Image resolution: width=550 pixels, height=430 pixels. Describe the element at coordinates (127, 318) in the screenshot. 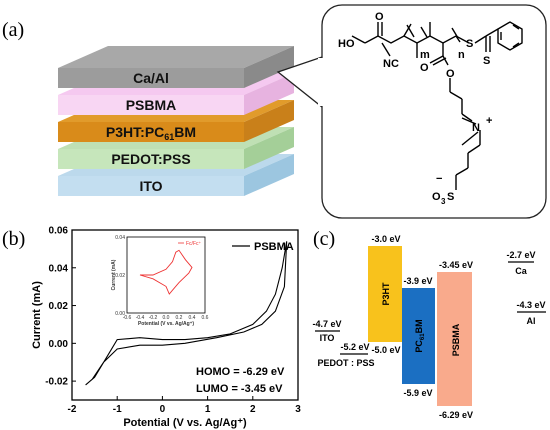

I see `inset-x-tick-label: -0.6` at that location.